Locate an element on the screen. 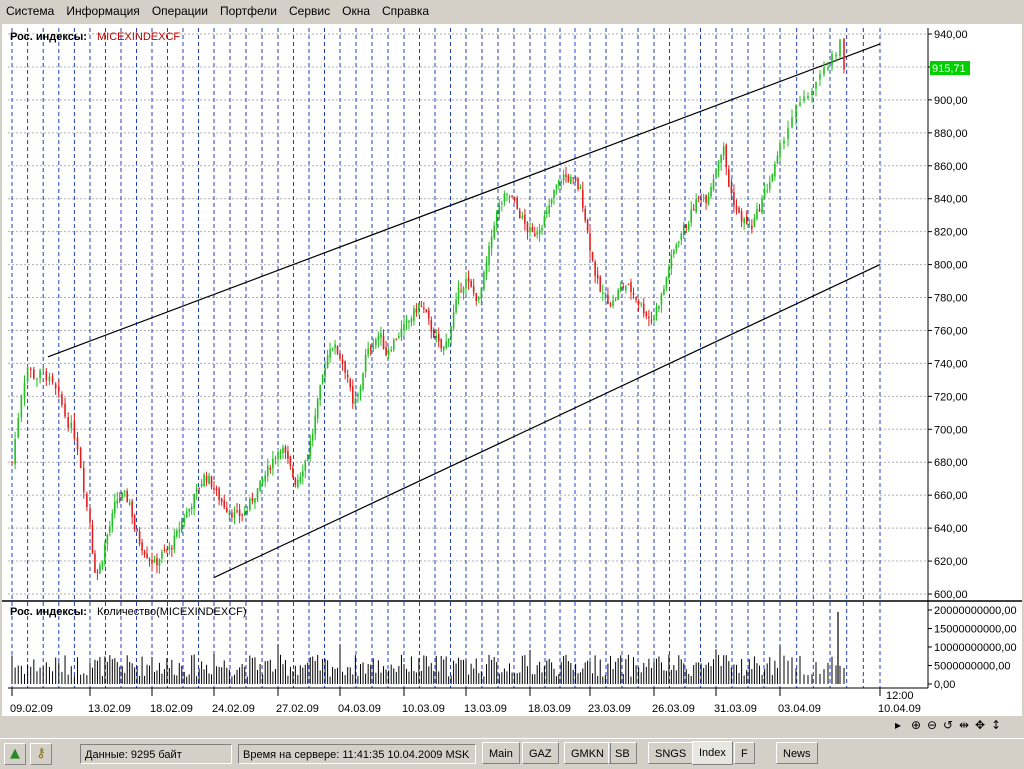  volume-tick-label: 20000000000,00 is located at coordinates (975, 611).